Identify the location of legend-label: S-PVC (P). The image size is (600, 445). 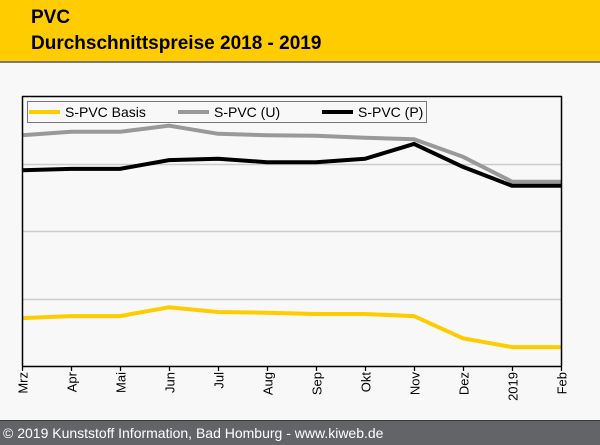
(390, 112).